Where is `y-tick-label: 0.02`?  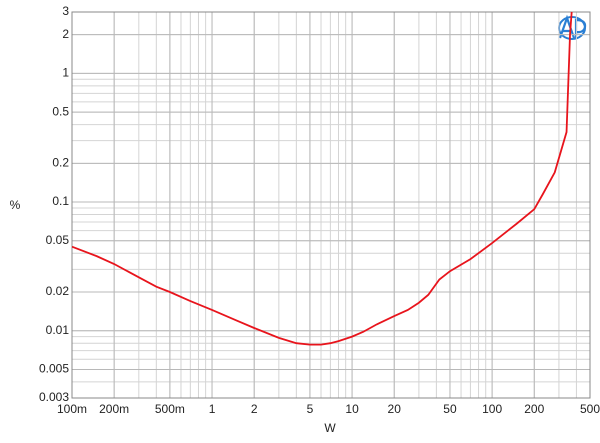
y-tick-label: 0.02 is located at coordinates (58, 291).